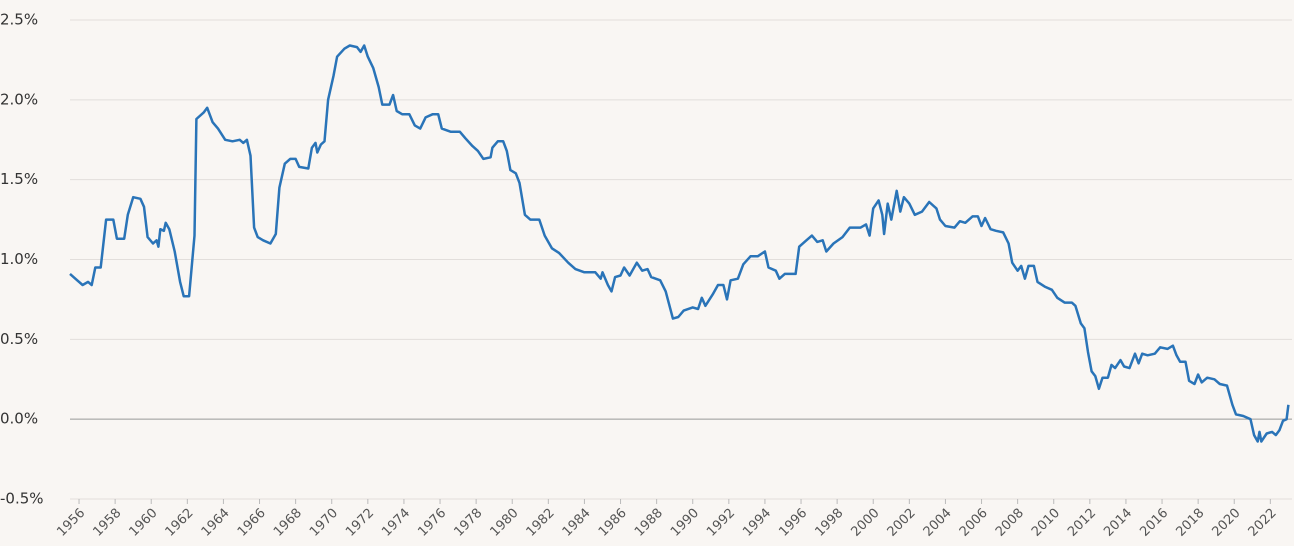 The width and height of the screenshot is (1294, 546). What do you see at coordinates (288, 523) in the screenshot?
I see `x-tick-label: 1968` at bounding box center [288, 523].